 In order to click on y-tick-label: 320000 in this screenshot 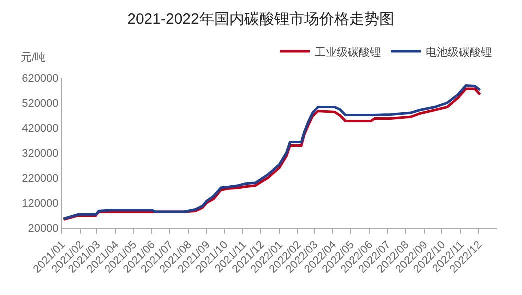, I will do `click(40, 154)`.